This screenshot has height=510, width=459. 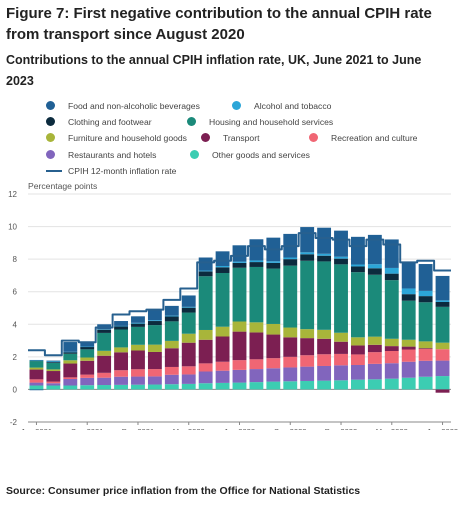 I want to click on y-tick-label: 10, so click(x=12, y=227).